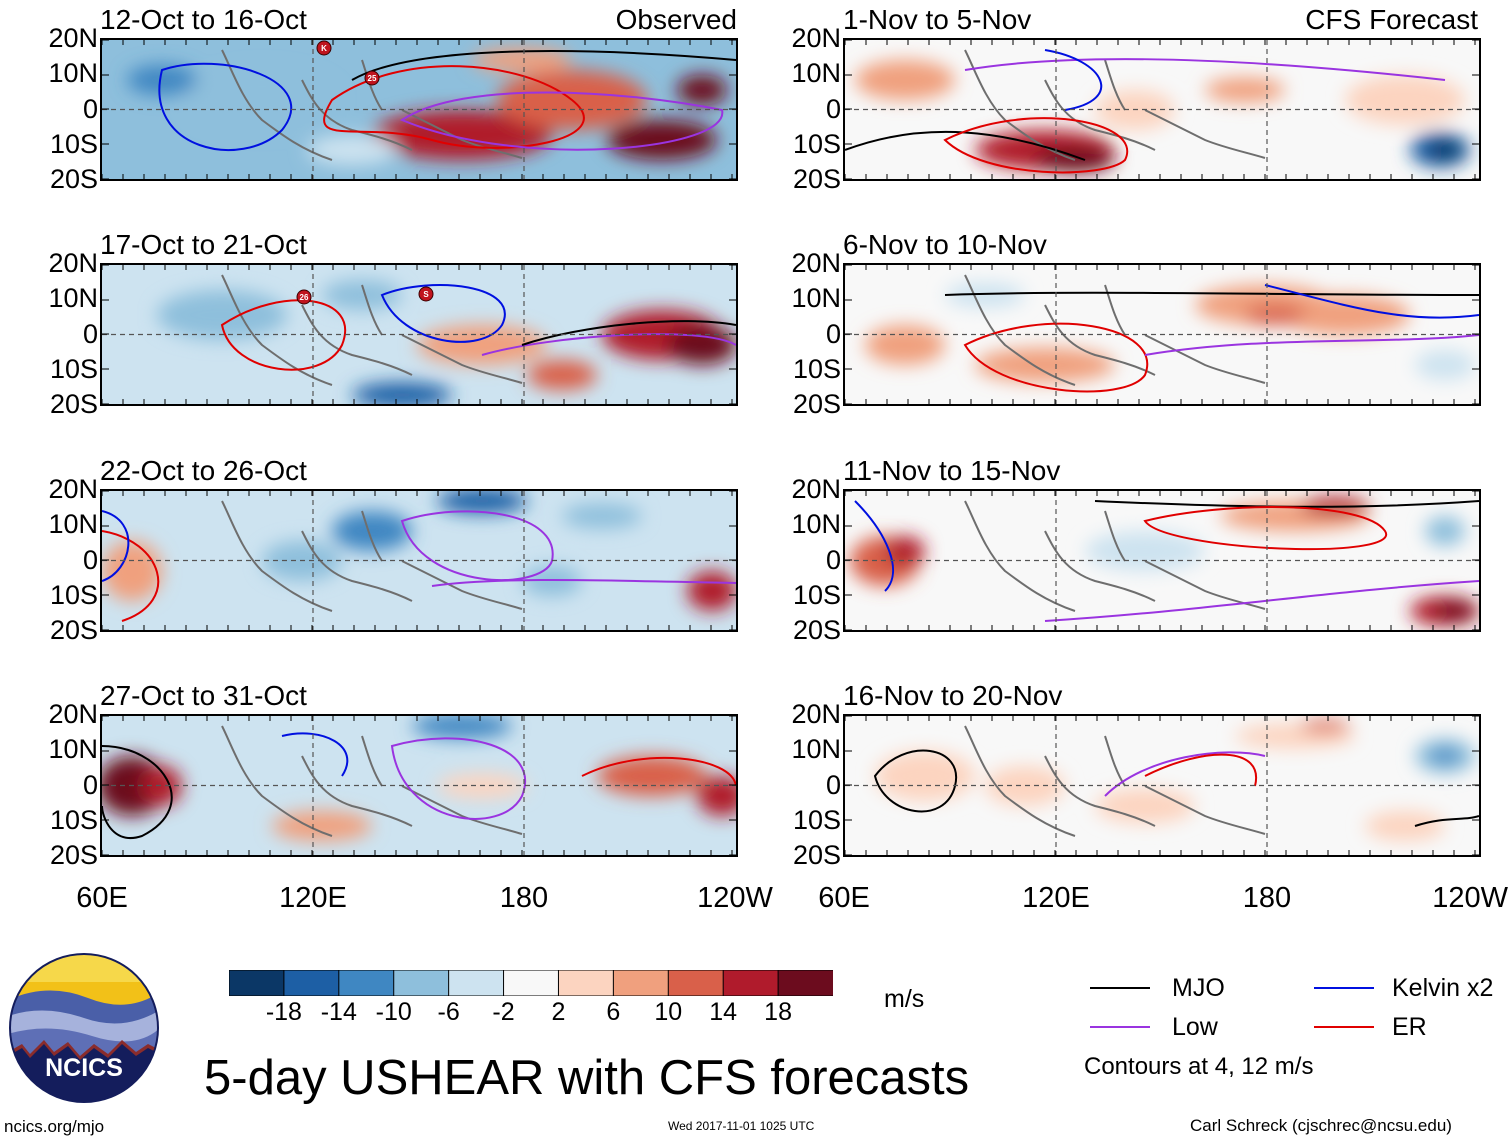 This screenshot has width=1510, height=1142. I want to click on lat-label: 20S, so click(816, 855).